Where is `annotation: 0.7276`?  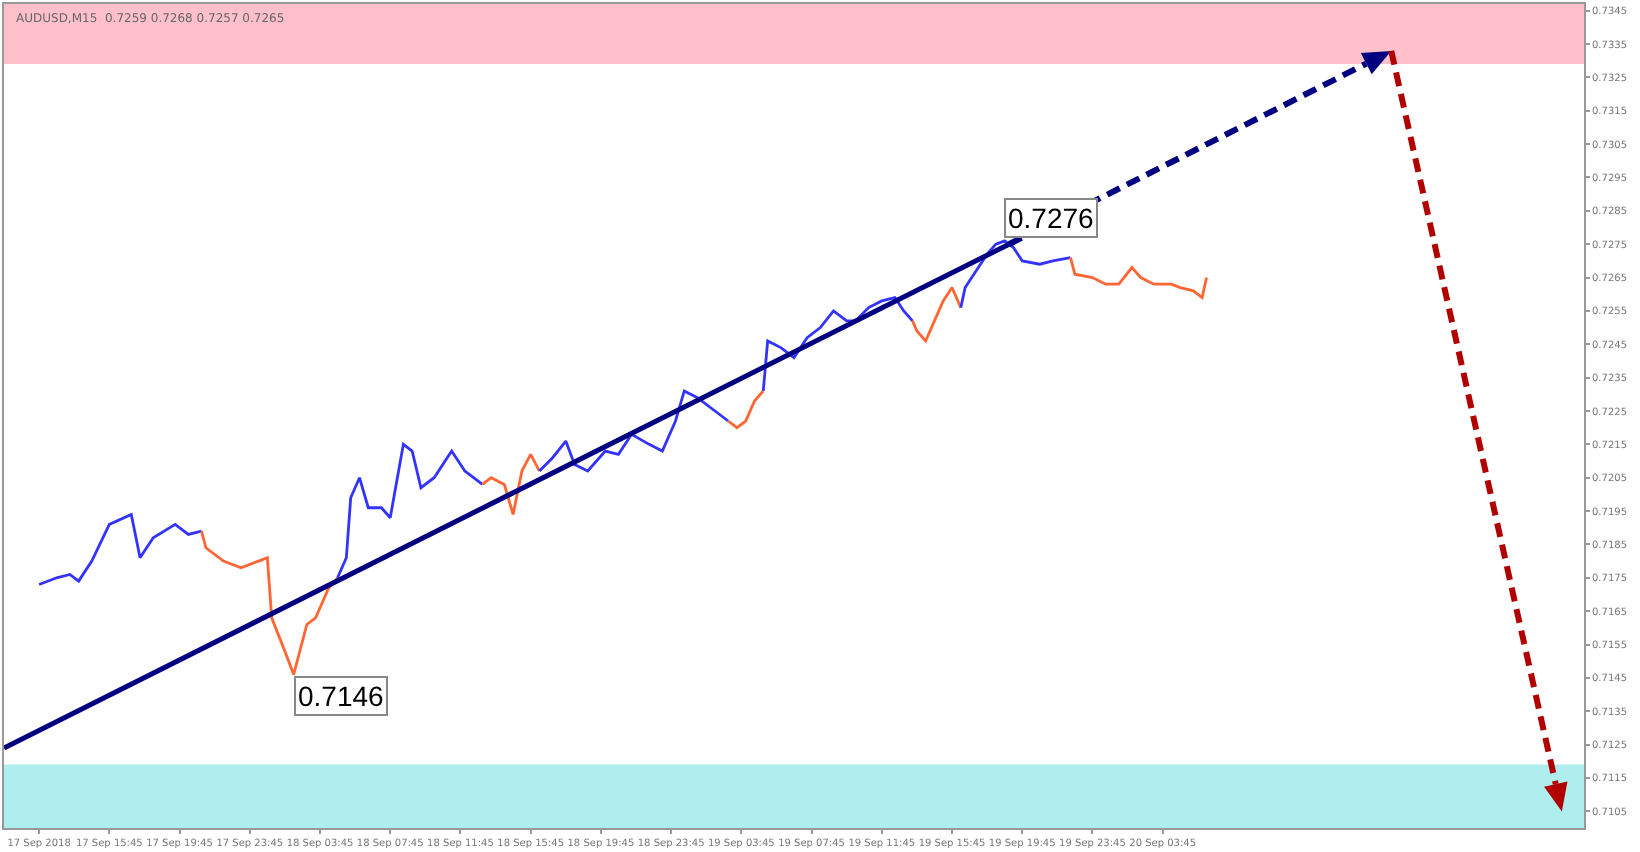
annotation: 0.7276 is located at coordinates (1051, 218).